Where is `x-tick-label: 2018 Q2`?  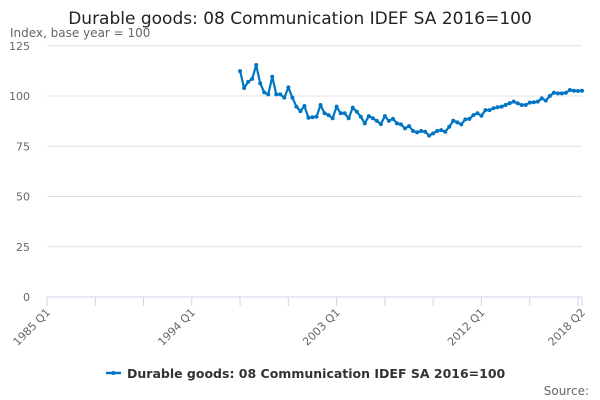 x-tick-label: 2018 Q2 is located at coordinates (567, 327).